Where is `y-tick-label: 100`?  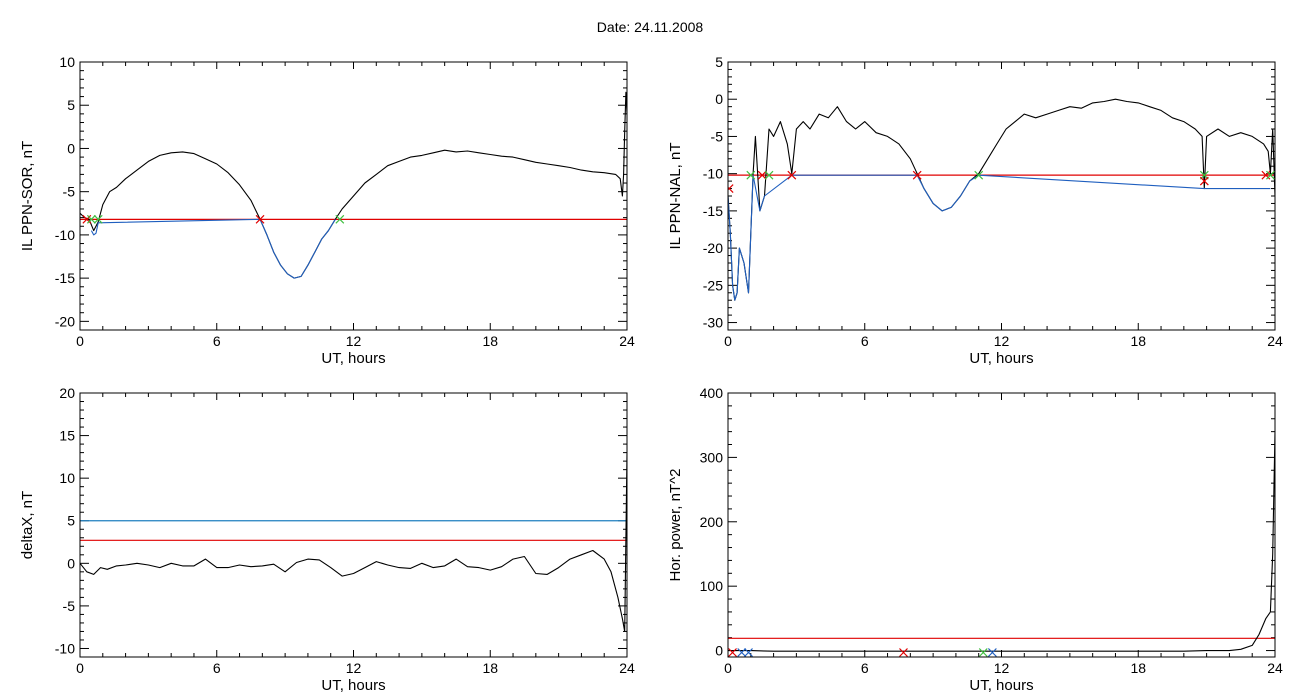 y-tick-label: 100 is located at coordinates (712, 586).